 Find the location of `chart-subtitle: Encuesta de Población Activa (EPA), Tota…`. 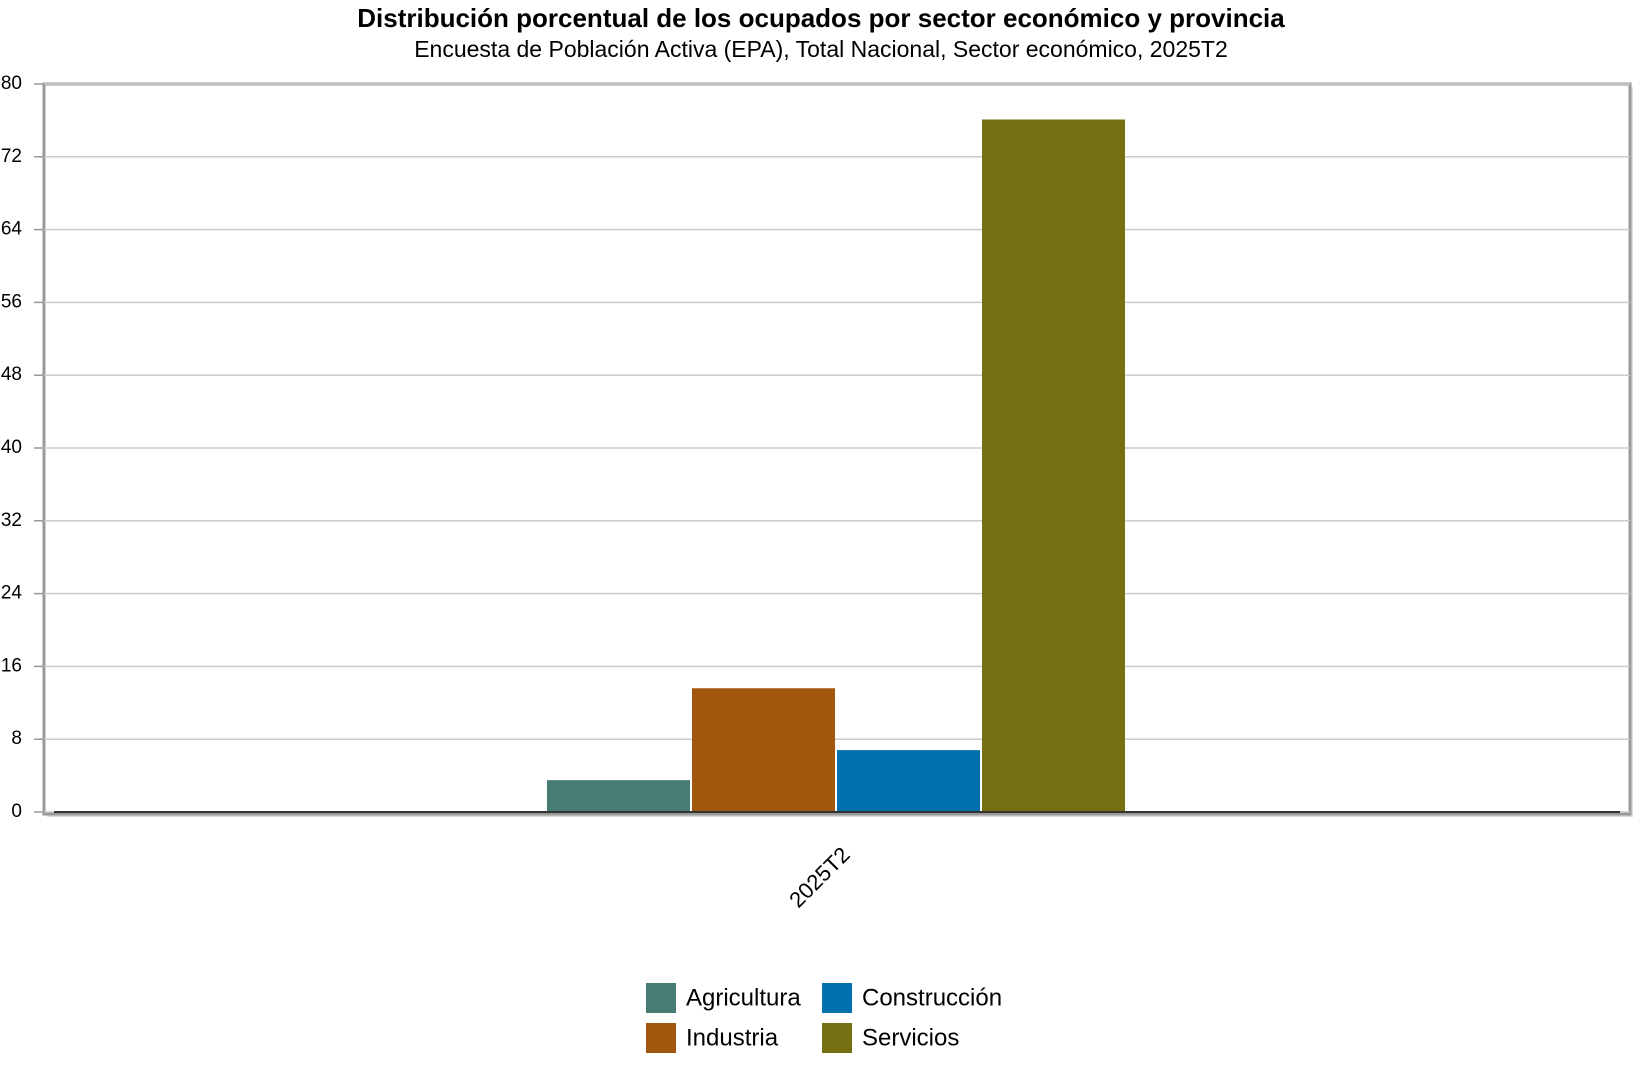

chart-subtitle: Encuesta de Población Activa (EPA), Tota… is located at coordinates (821, 49).